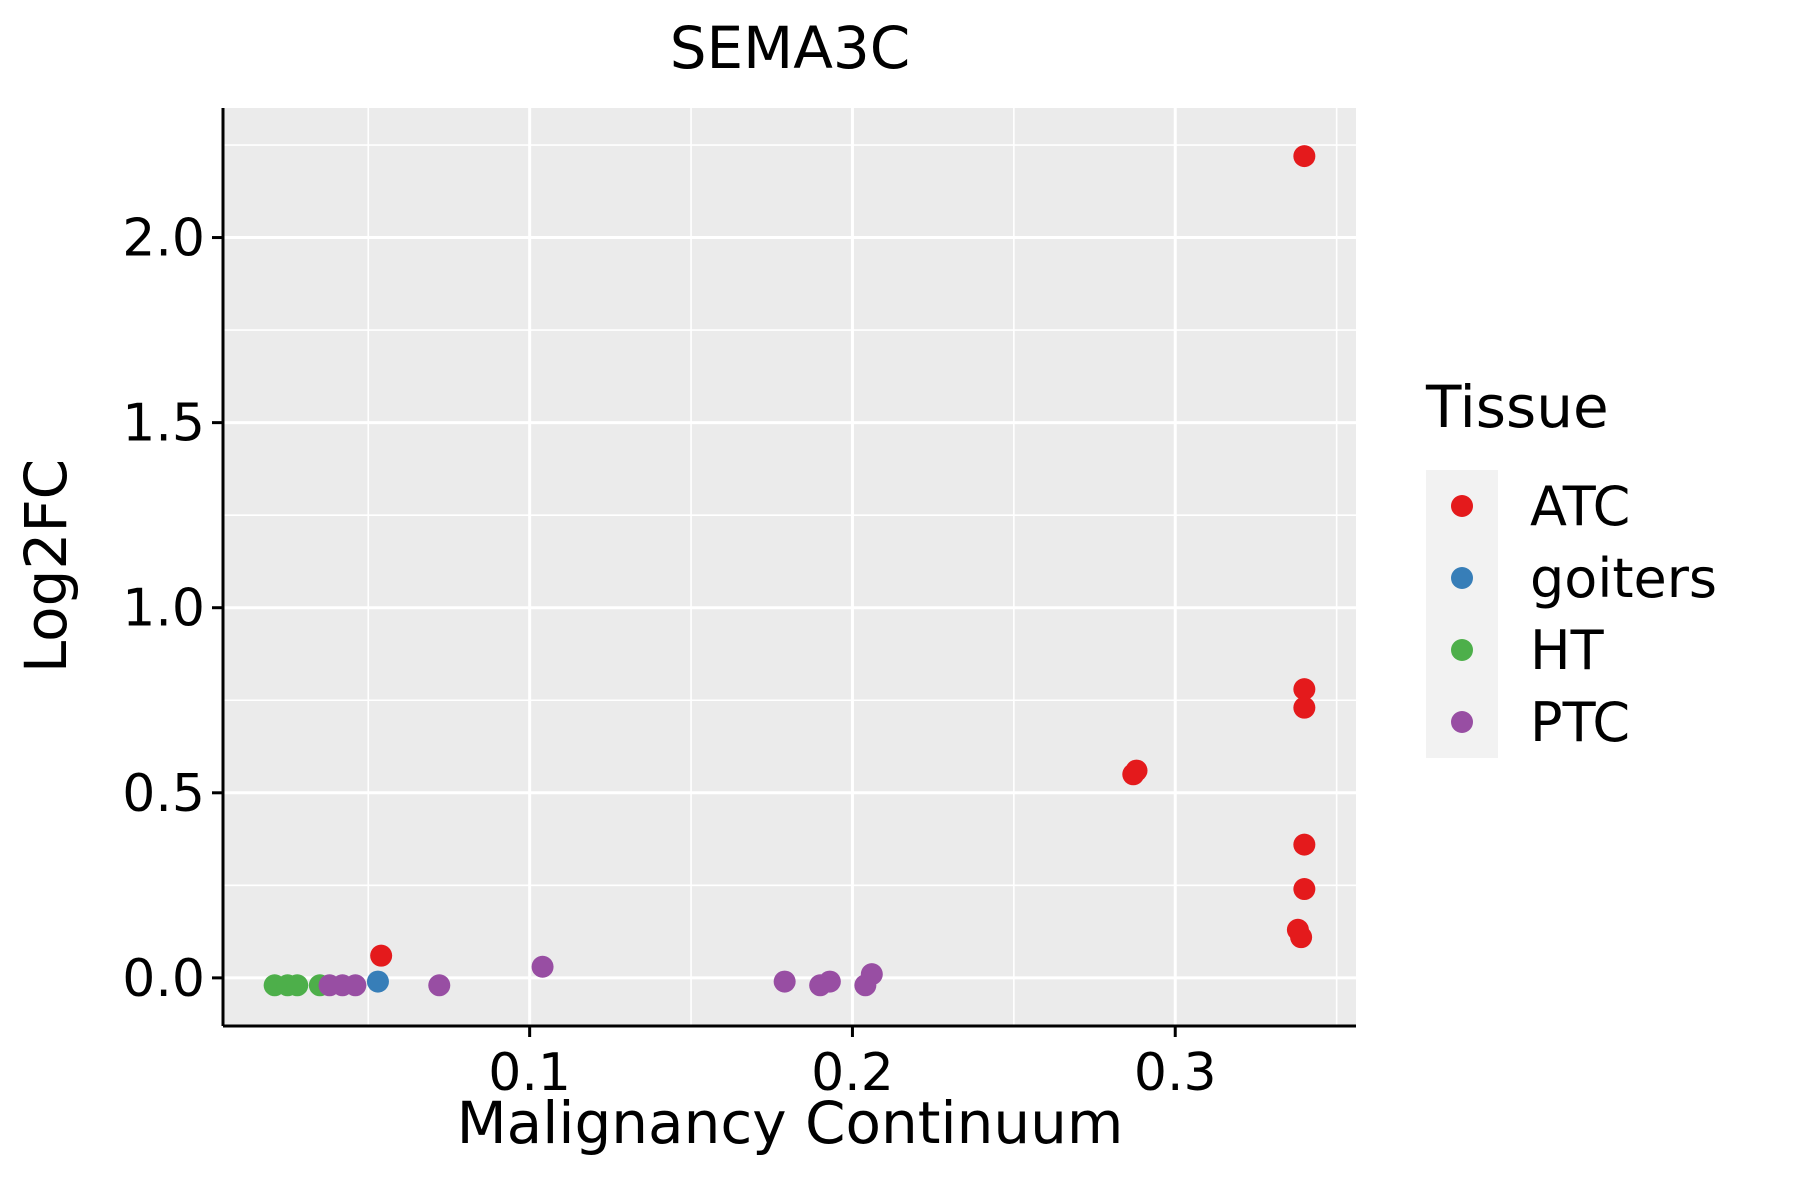 The width and height of the screenshot is (1800, 1204). Describe the element at coordinates (1517, 407) in the screenshot. I see `legend-title: Tissue` at that location.